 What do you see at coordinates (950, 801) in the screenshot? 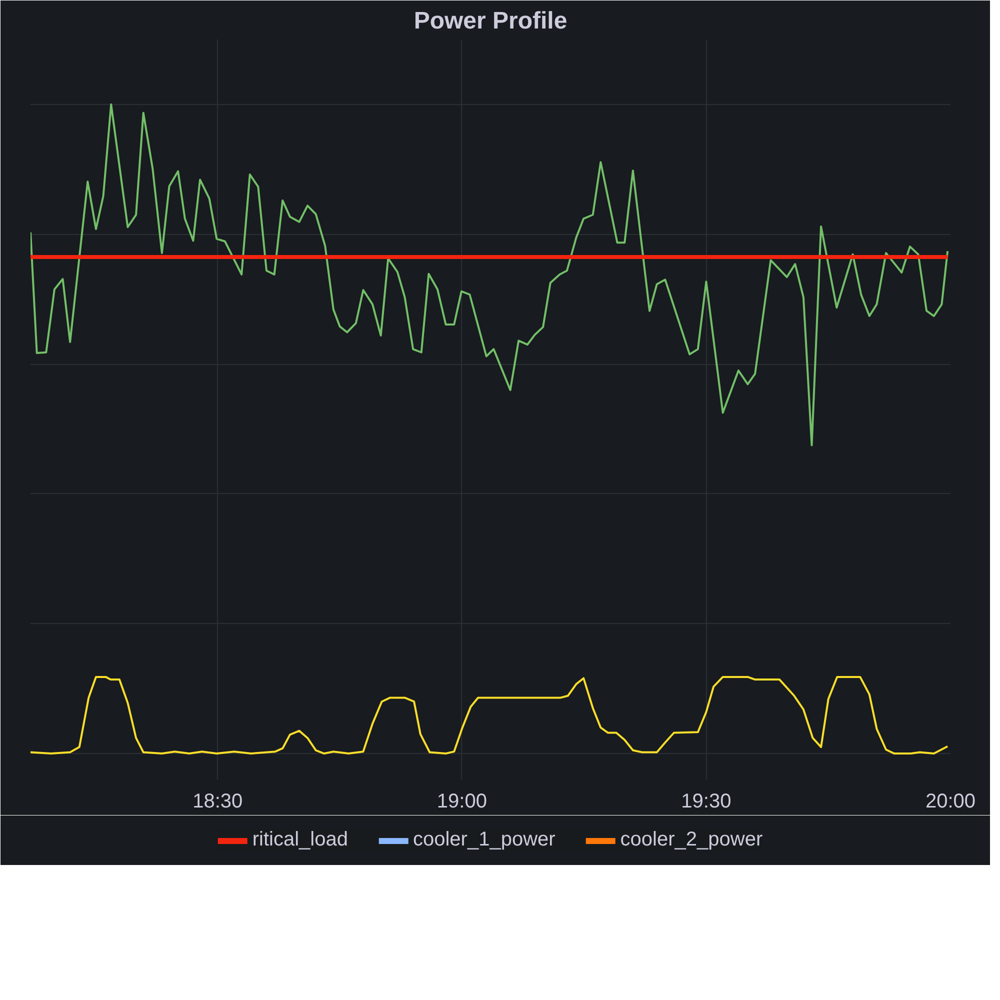
I see `x-tick-label: 20:00` at bounding box center [950, 801].